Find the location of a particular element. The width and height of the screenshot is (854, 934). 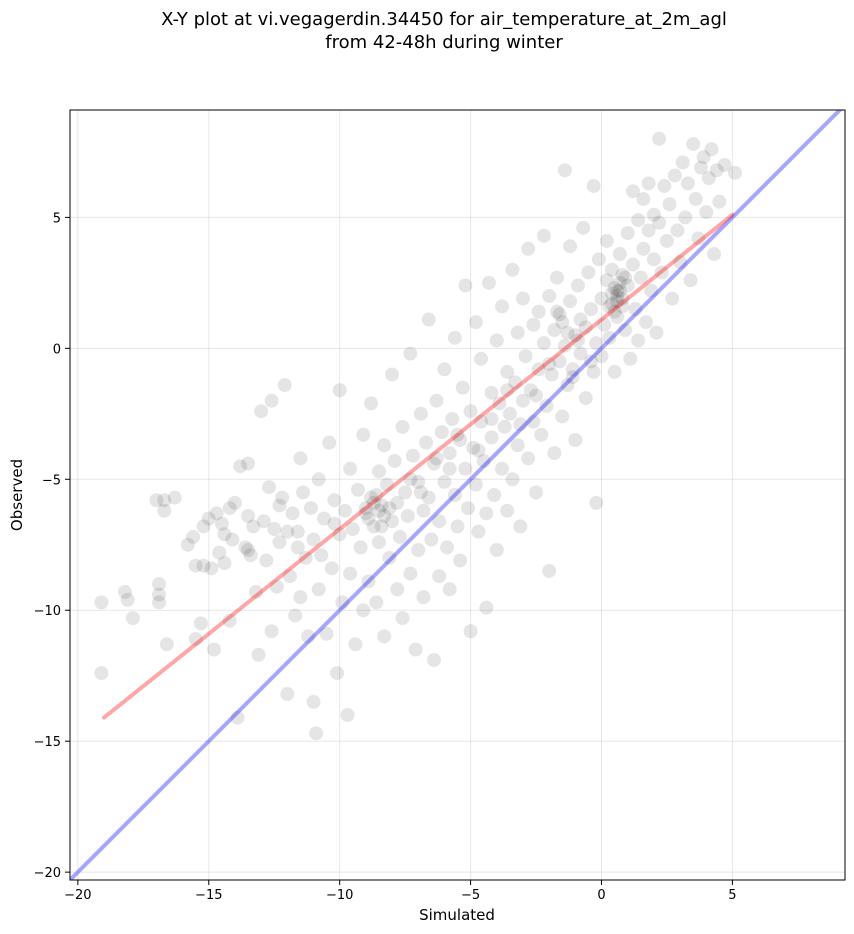

chart-title-line-2: from 42-48h during winter is located at coordinates (444, 42).